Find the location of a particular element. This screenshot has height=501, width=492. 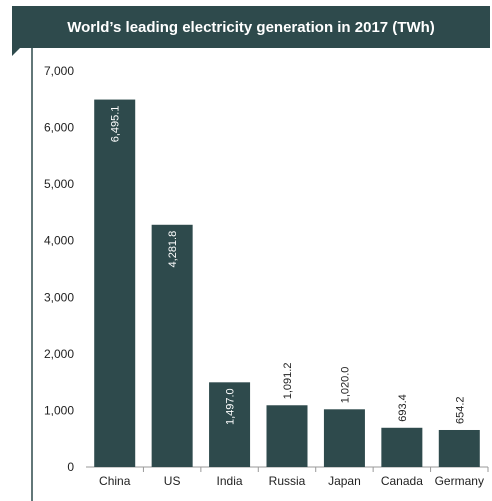

y-tick-label: 5,000 is located at coordinates (59, 184).